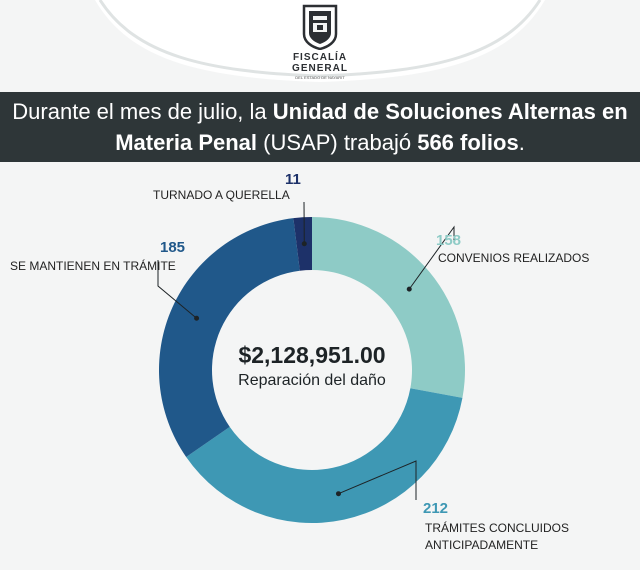 The width and height of the screenshot is (640, 570). I want to click on reparation-amount: $2,128,951.00, so click(312, 355).